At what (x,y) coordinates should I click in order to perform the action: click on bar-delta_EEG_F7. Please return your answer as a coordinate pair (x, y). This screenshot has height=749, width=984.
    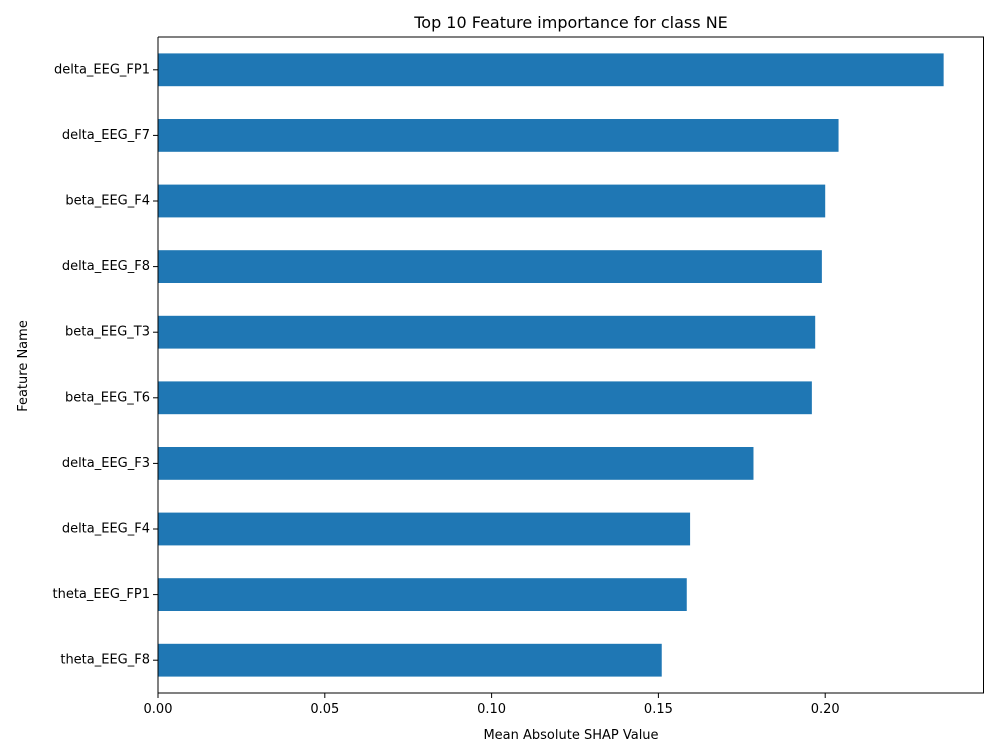
    Looking at the image, I should click on (498, 135).